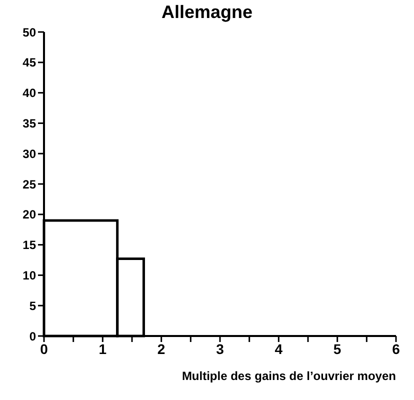  What do you see at coordinates (29, 93) in the screenshot?
I see `y-tick-label: 40` at bounding box center [29, 93].